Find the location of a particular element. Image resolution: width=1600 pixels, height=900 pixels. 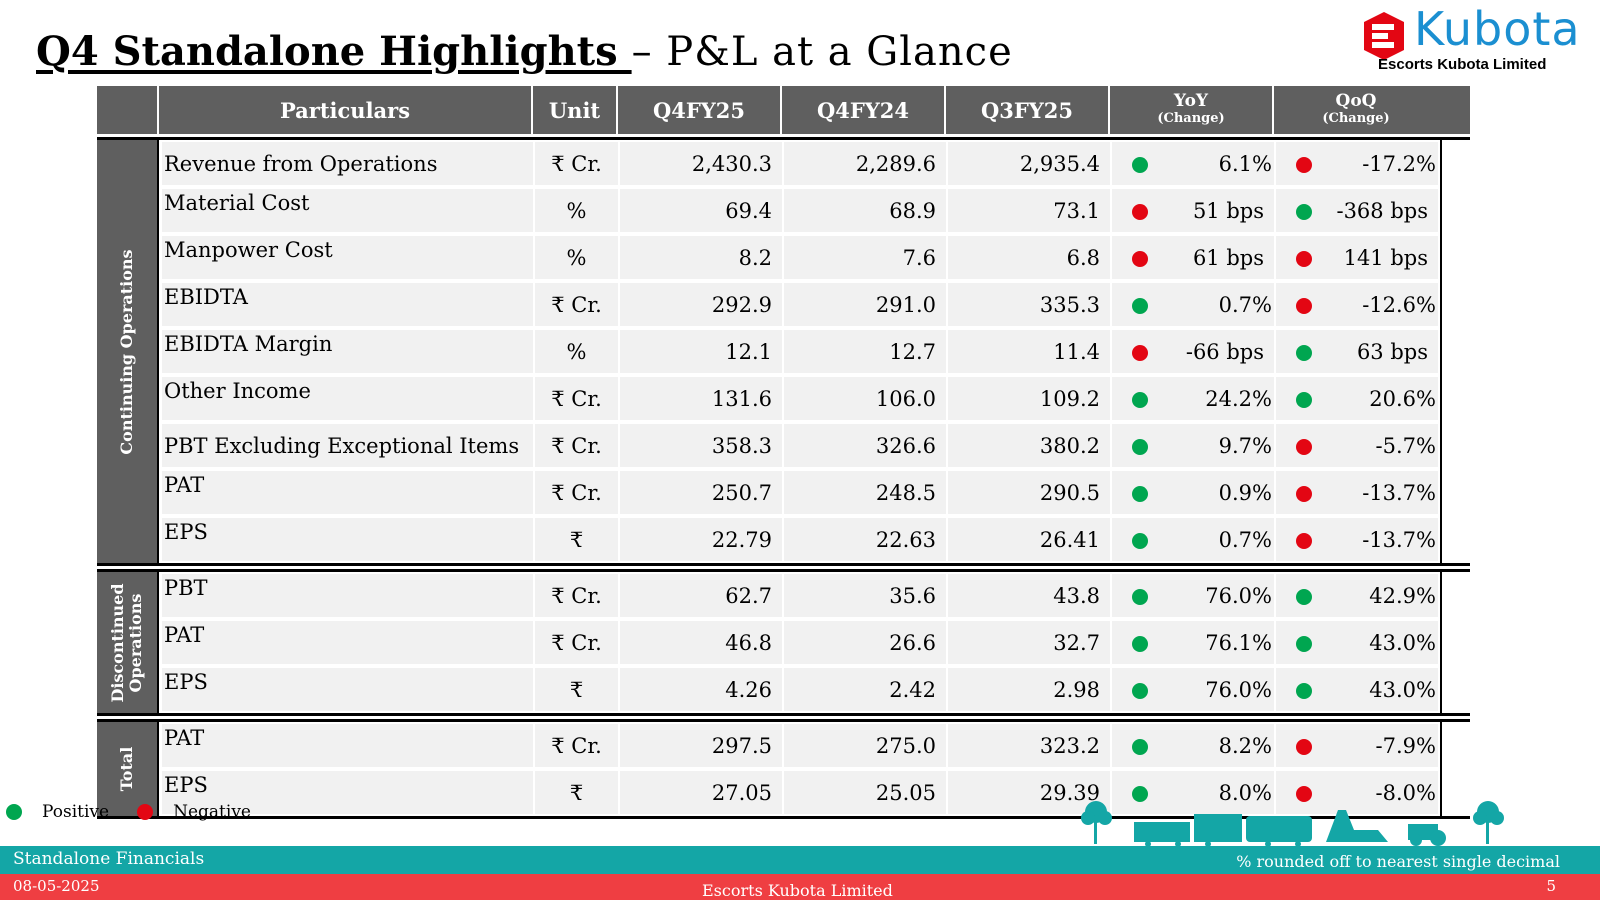

row-particular: PAT is located at coordinates (347, 492).